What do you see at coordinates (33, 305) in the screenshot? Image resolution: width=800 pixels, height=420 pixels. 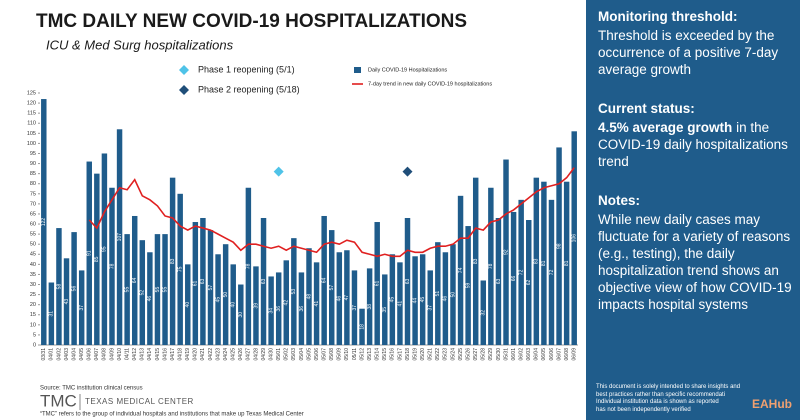 I see `y-tick-label: 20` at bounding box center [33, 305].